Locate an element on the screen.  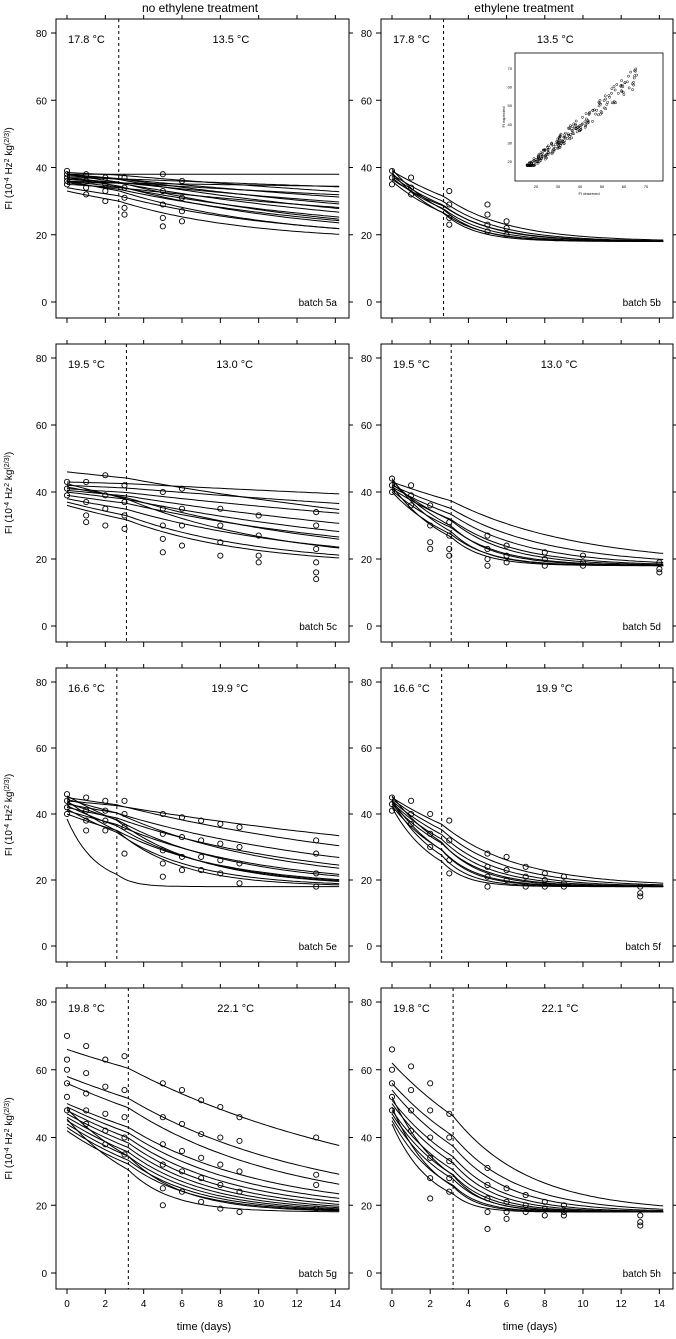
x-axis-label-right: time (days) is located at coordinates (530, 1327).